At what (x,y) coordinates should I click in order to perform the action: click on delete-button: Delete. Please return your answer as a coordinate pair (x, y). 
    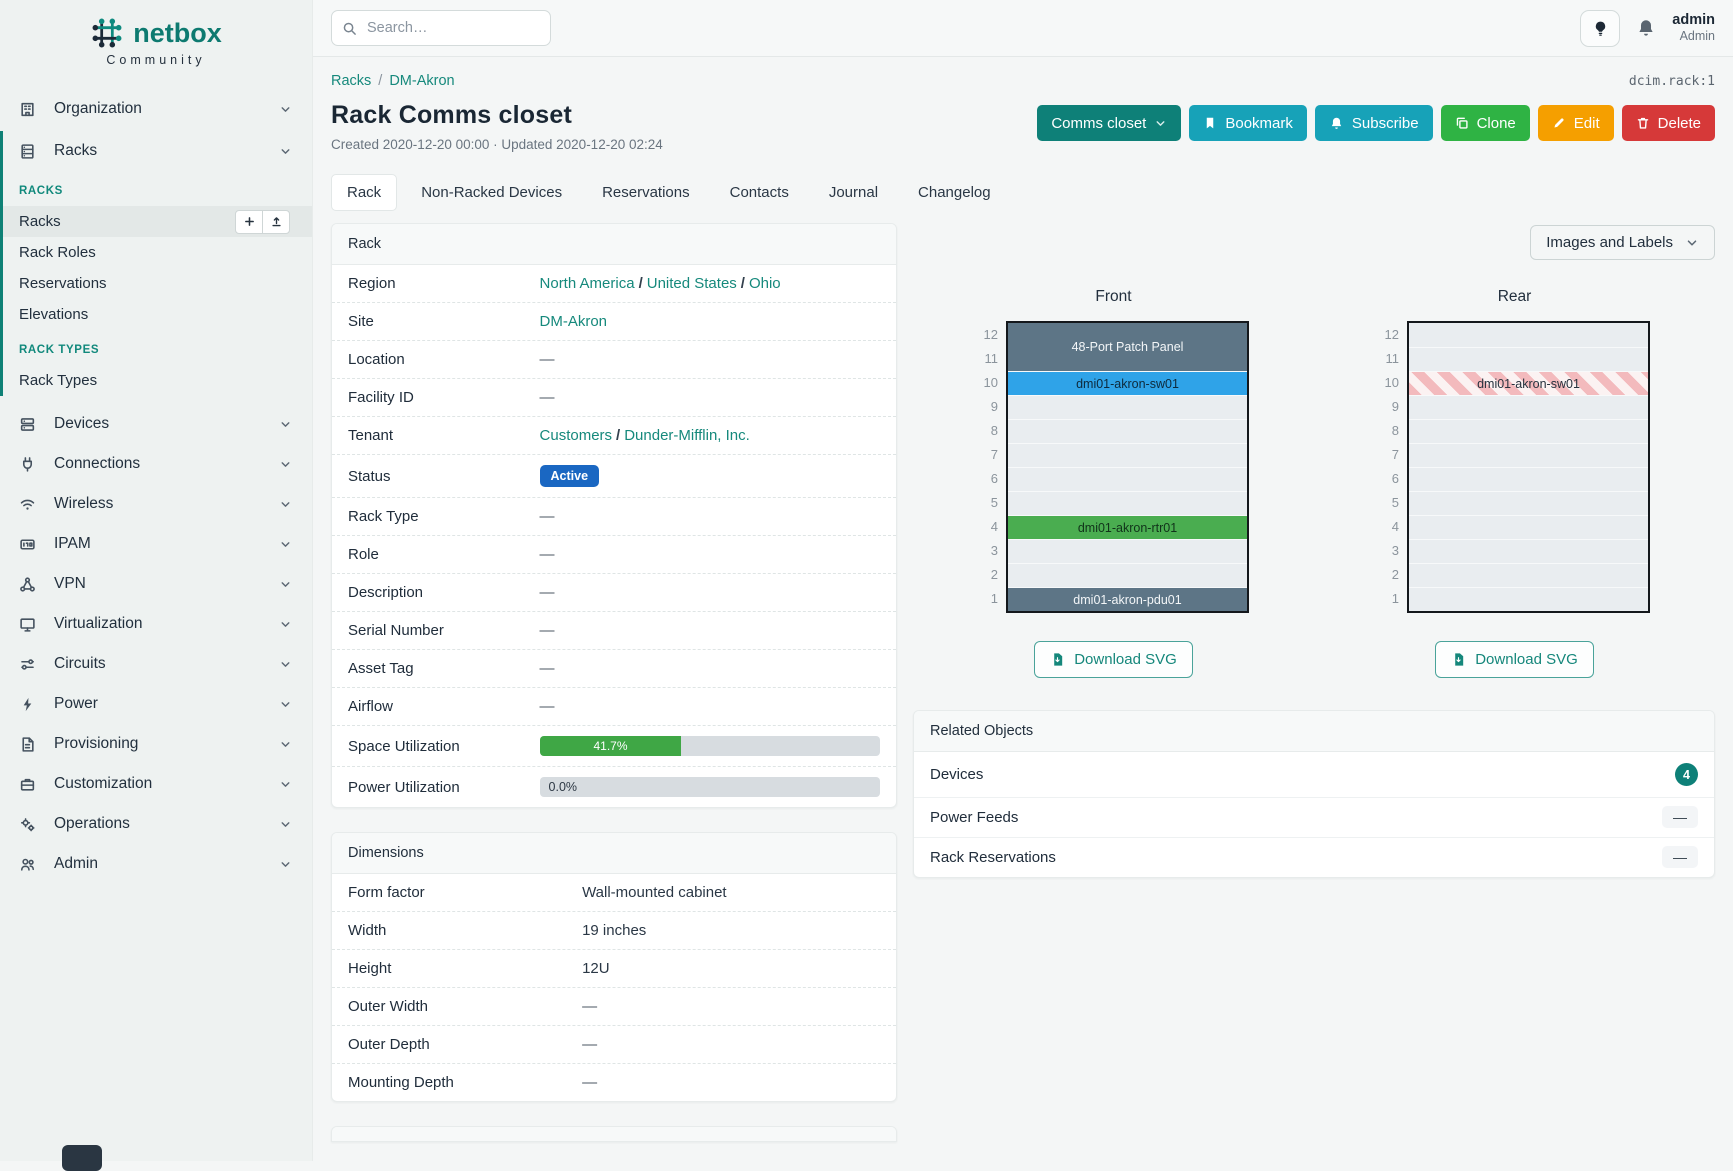
    Looking at the image, I should click on (1668, 123).